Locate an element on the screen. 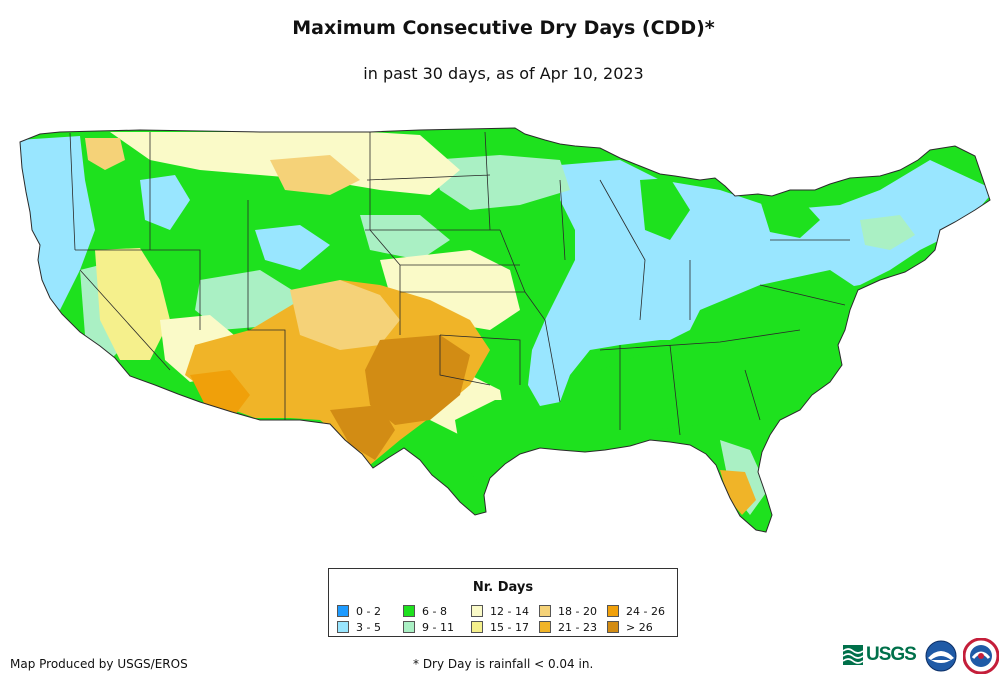 The width and height of the screenshot is (1007, 691). usgs-logo: USGS is located at coordinates (881, 655).